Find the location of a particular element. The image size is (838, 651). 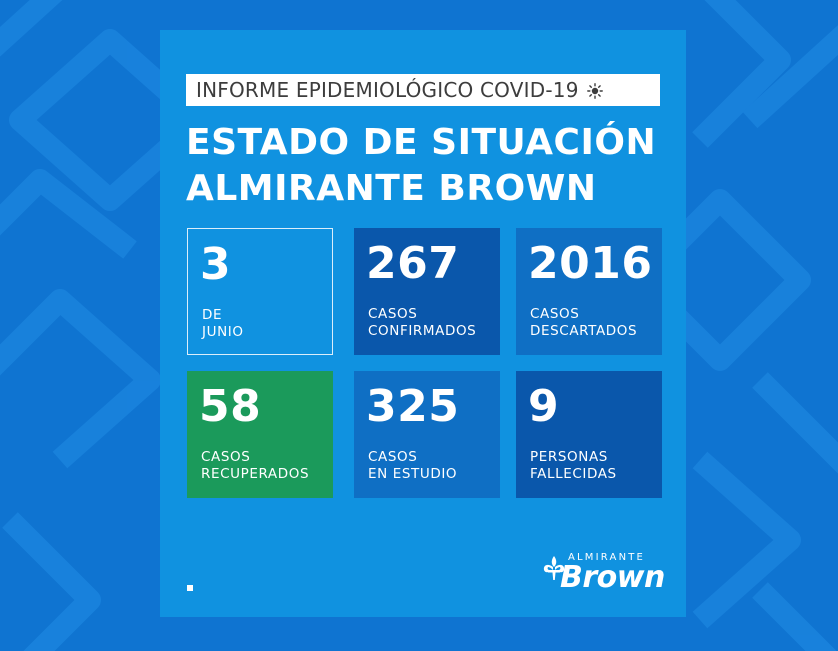

card-deceased-value: 9 is located at coordinates (544, 406).